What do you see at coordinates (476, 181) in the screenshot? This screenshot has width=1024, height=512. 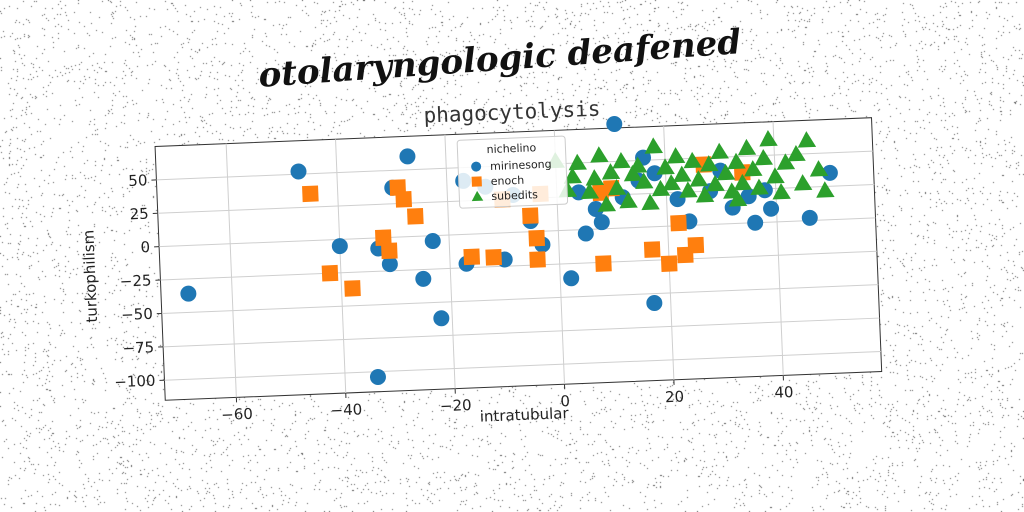 I see `legend-marker-square` at bounding box center [476, 181].